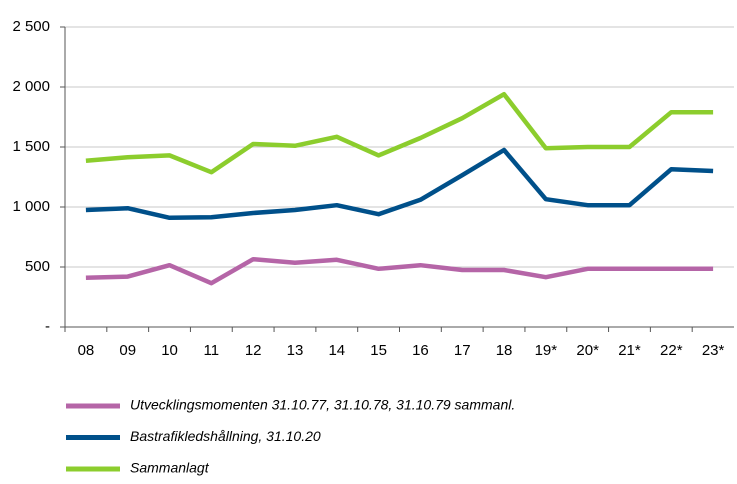 The image size is (737, 484). What do you see at coordinates (253, 350) in the screenshot?
I see `x-tick-label: 12` at bounding box center [253, 350].